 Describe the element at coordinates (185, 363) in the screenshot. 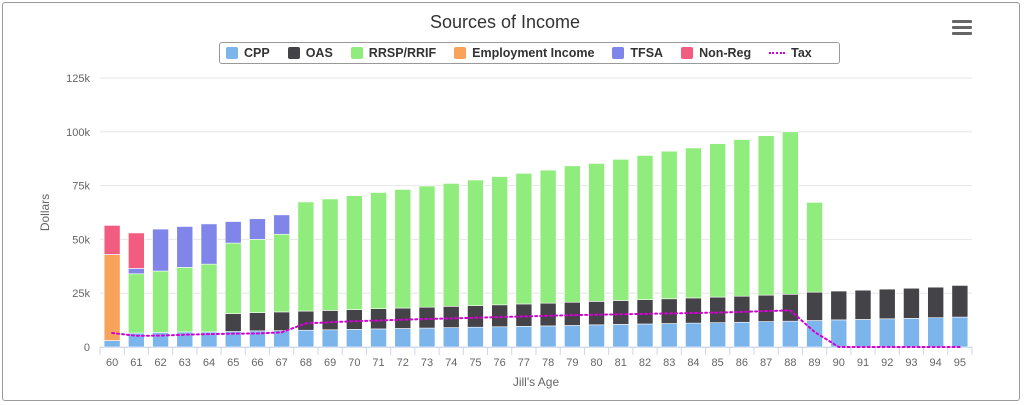

I see `x-tick-label: 63` at that location.